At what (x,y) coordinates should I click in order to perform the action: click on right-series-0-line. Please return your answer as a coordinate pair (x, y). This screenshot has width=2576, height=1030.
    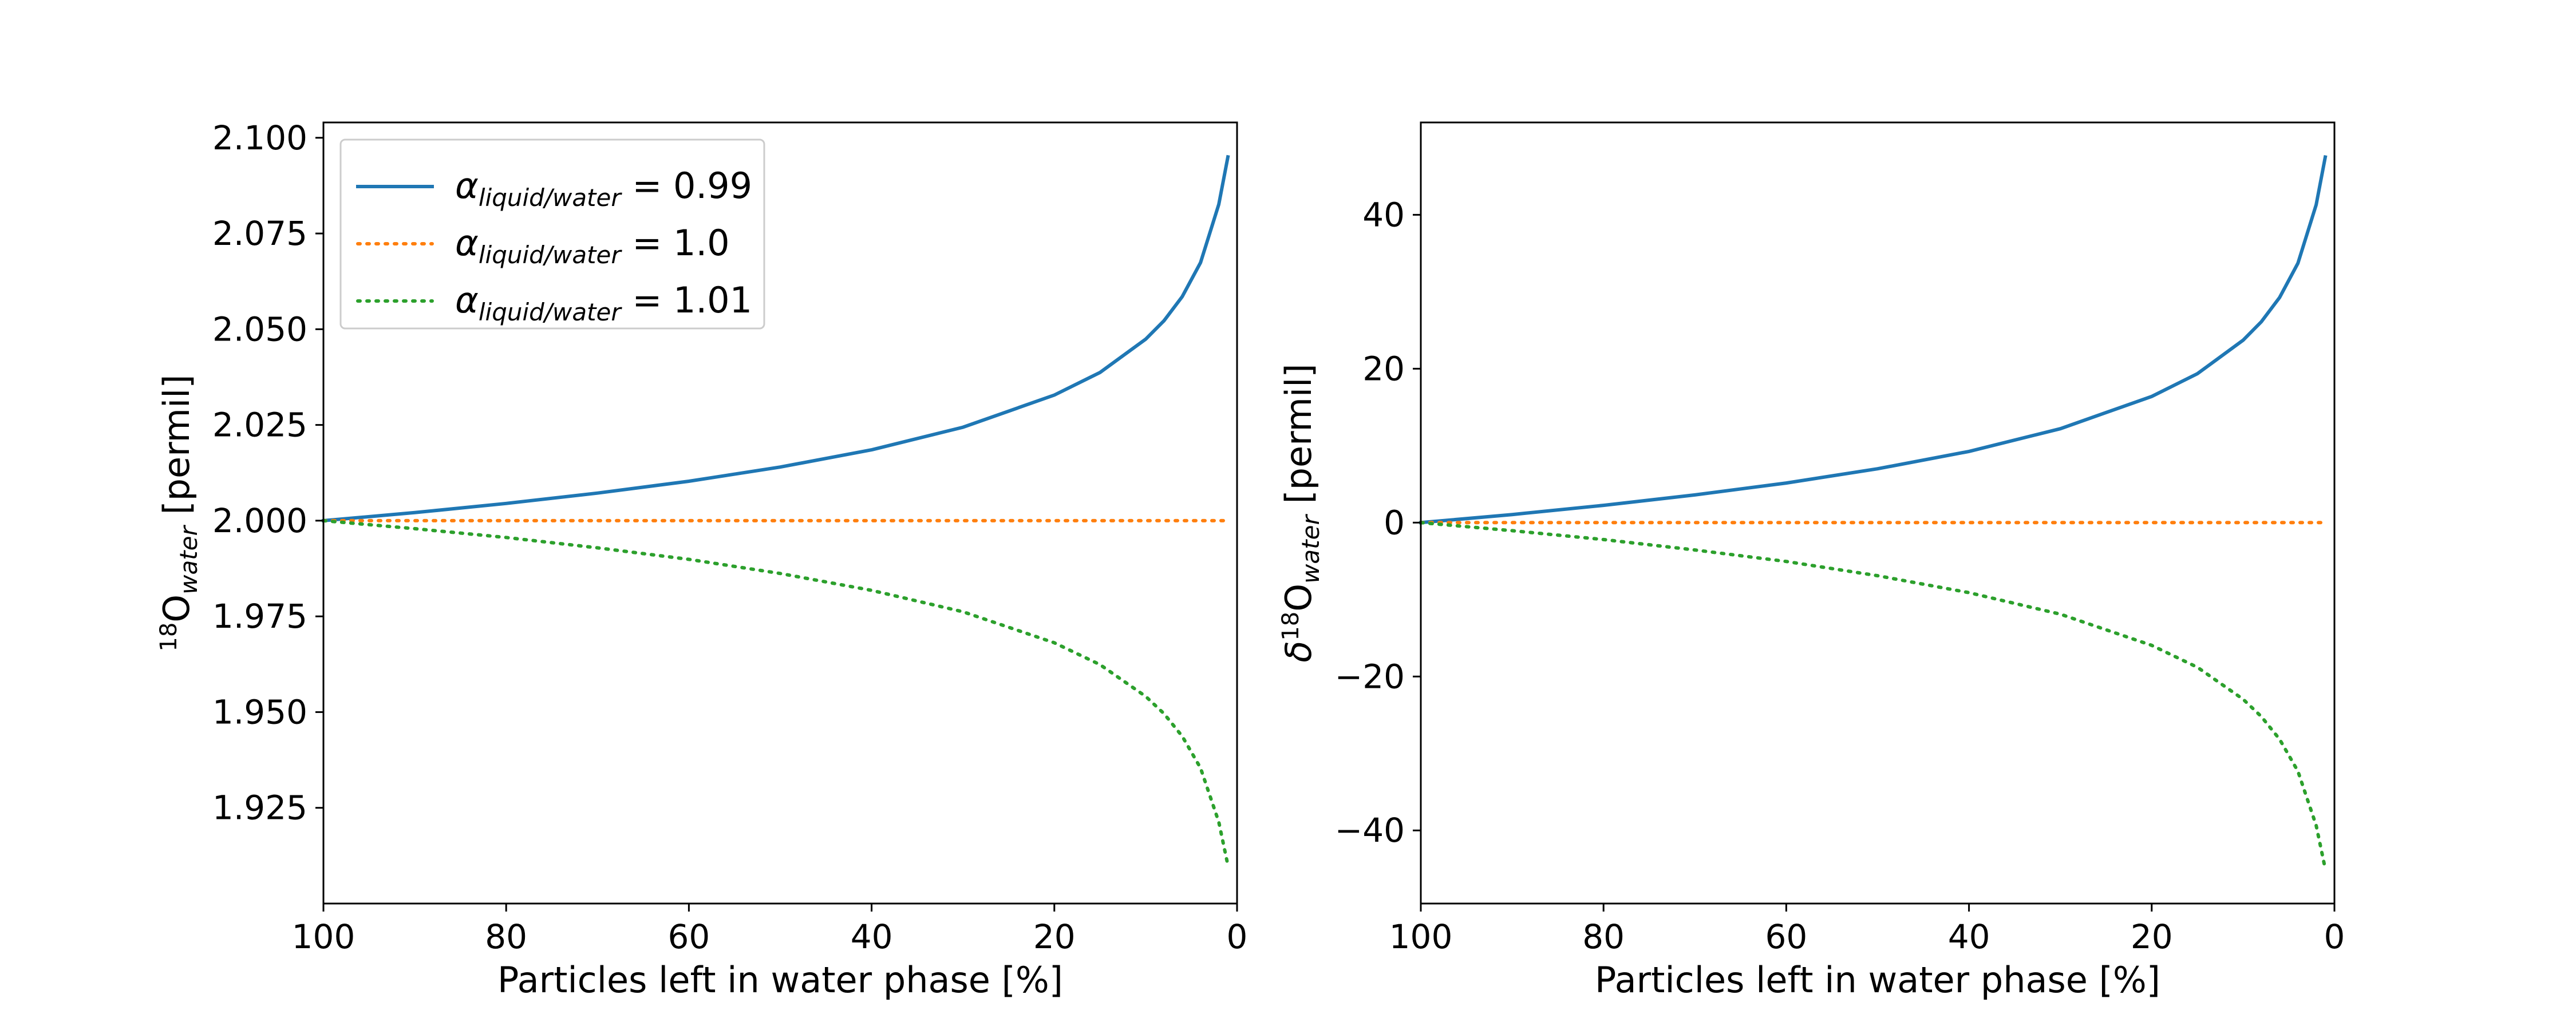
    Looking at the image, I should click on (1873, 339).